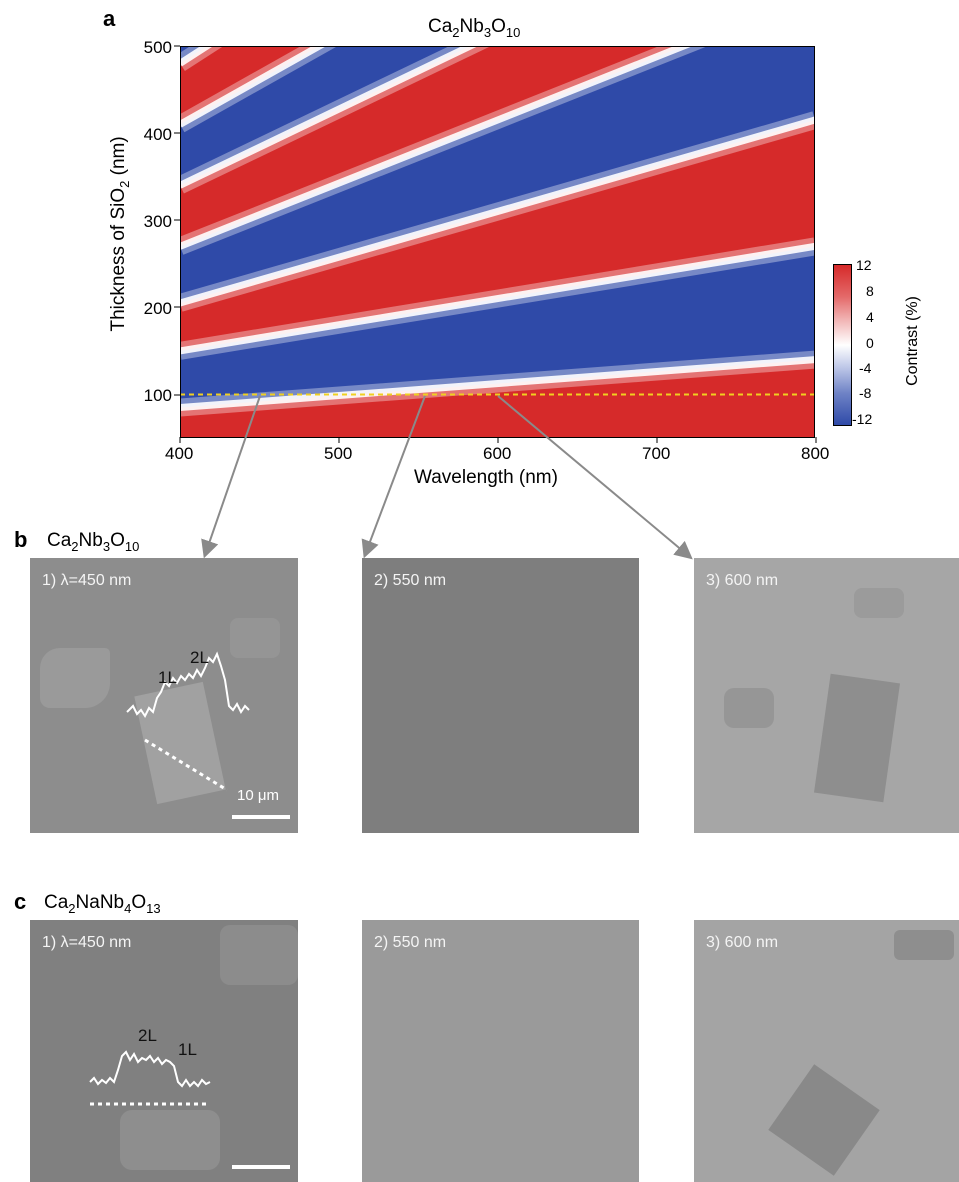 Image resolution: width=959 pixels, height=1182 pixels. I want to click on micrograph-b3: 3) 600 nm, so click(826, 695).